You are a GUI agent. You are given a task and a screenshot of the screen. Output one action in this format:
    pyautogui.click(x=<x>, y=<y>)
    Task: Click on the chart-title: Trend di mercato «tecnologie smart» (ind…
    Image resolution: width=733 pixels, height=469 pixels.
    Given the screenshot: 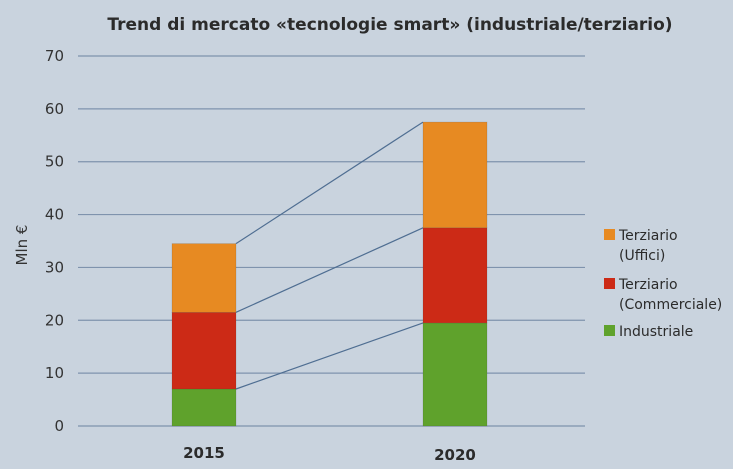 What is the action you would take?
    pyautogui.click(x=389, y=25)
    